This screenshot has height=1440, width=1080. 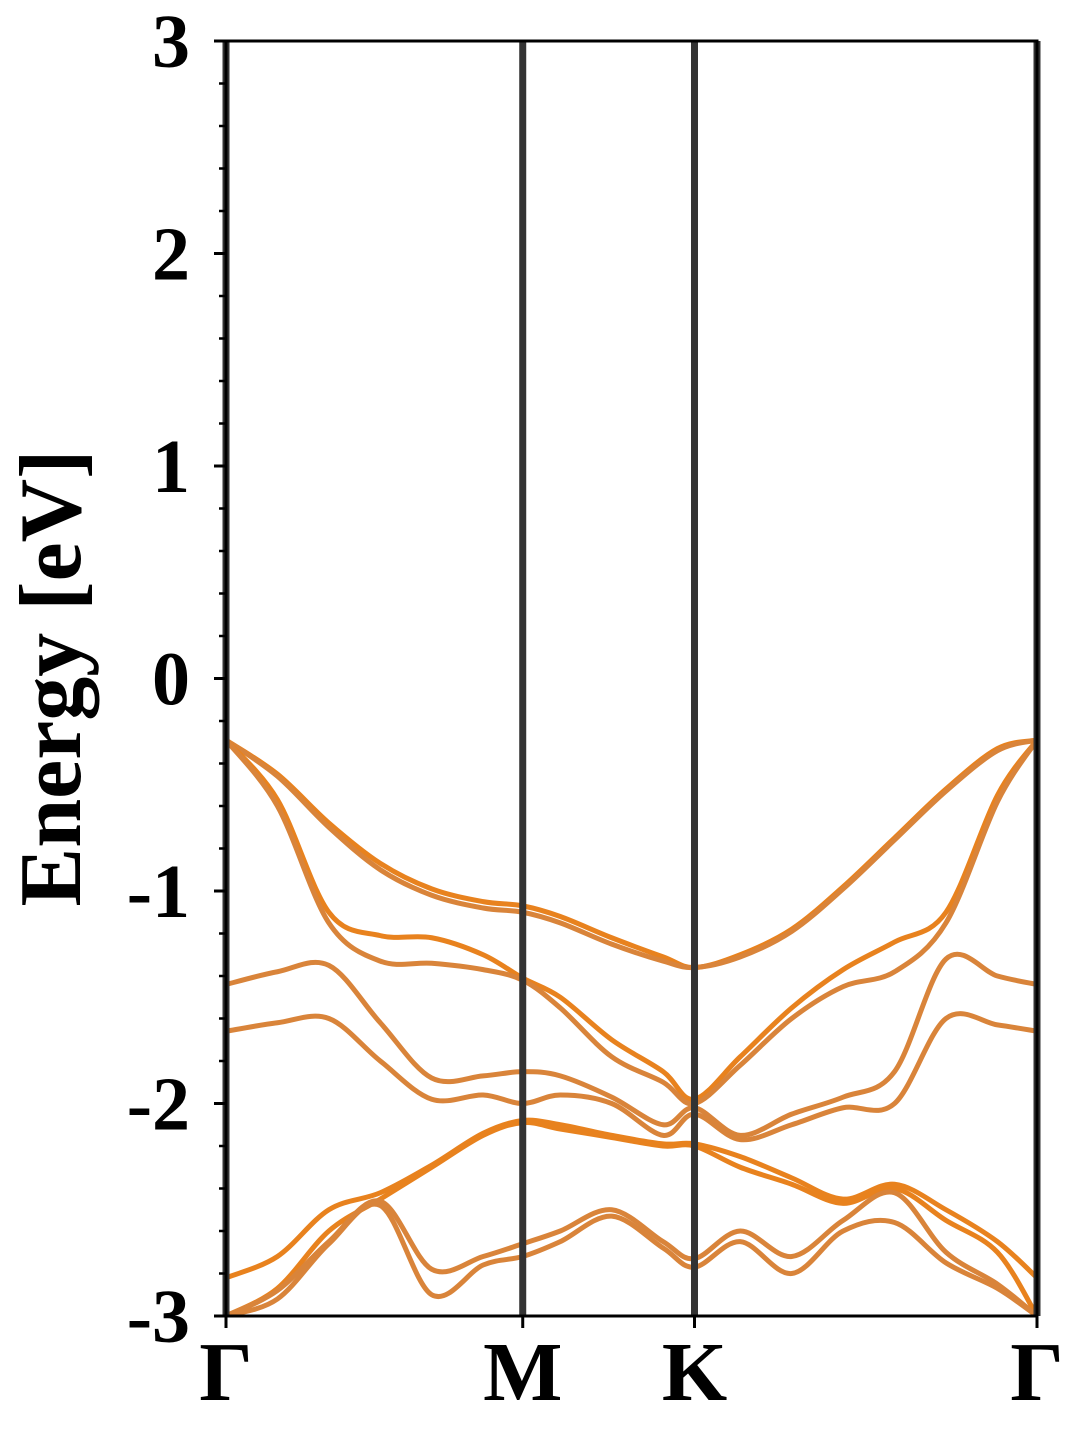 I want to click on y-tick-label: 0, so click(x=171, y=680).